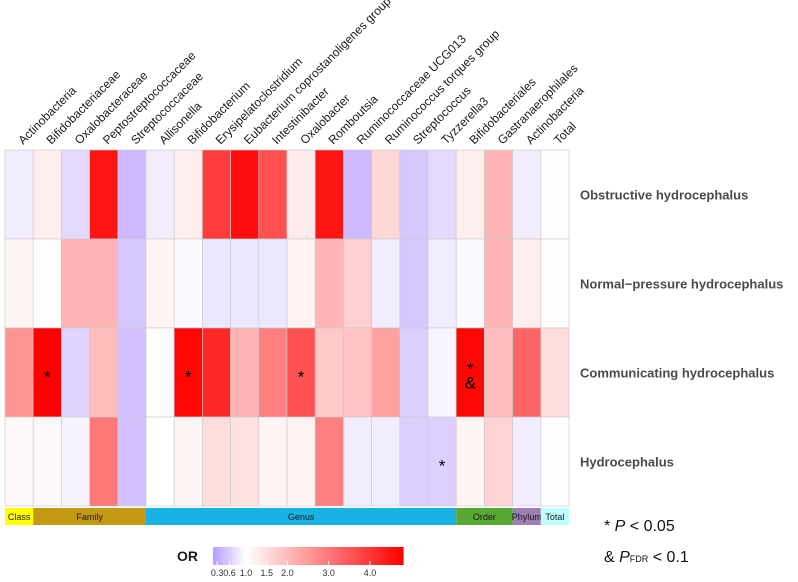  Describe the element at coordinates (187, 556) in the screenshot. I see `colorbar-title: OR` at that location.